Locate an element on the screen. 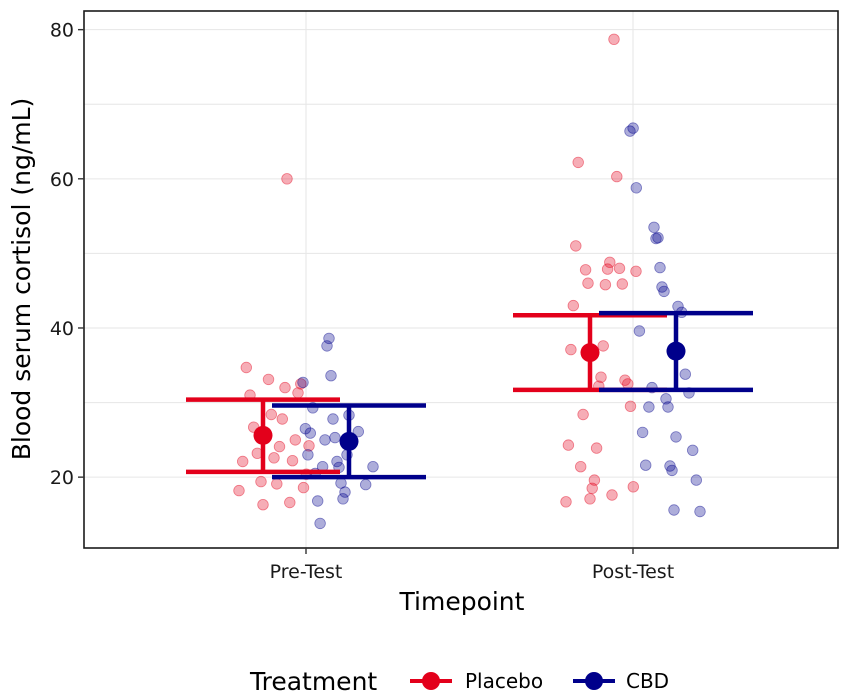 This screenshot has width=851, height=698. legend: Treatment Placebo CBD is located at coordinates (459, 681).